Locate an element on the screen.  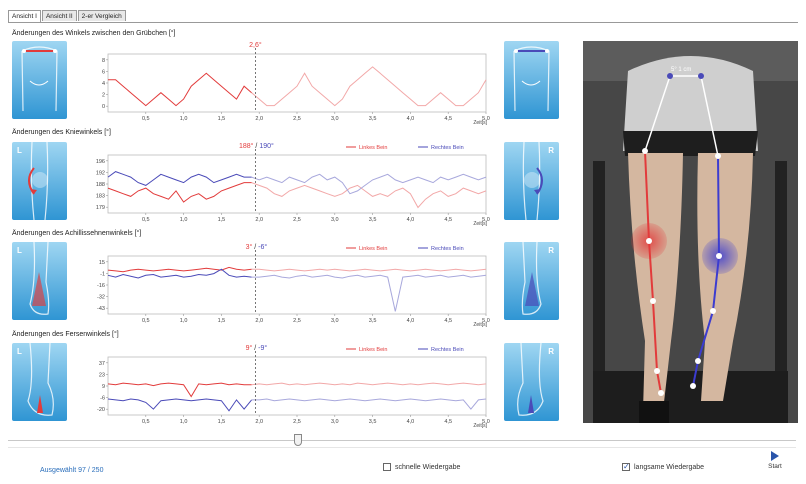
y-tick-label: -43 is located at coordinates (101, 309).